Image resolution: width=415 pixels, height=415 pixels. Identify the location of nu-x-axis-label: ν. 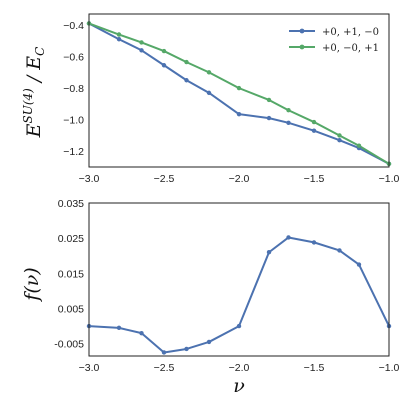
(239, 386).